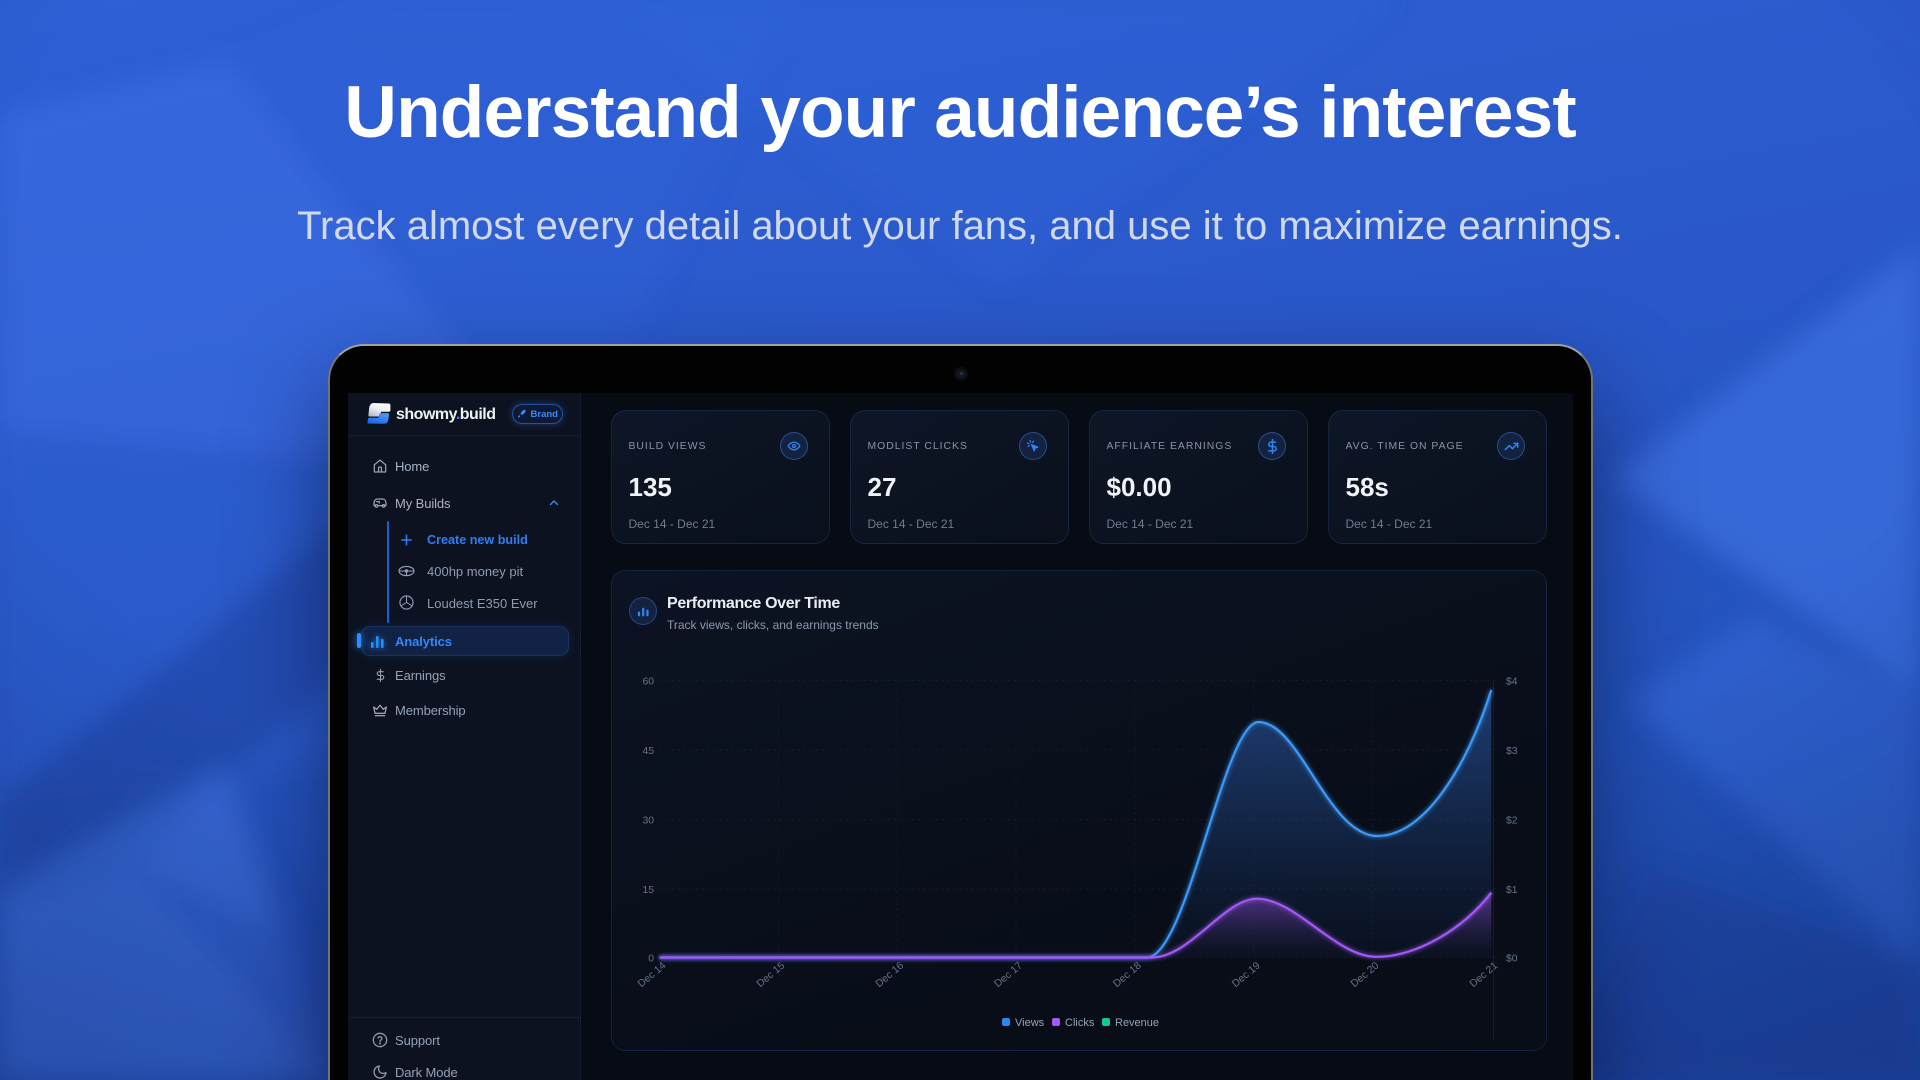  Describe the element at coordinates (1512, 682) in the screenshot. I see `svg-text: $4` at that location.